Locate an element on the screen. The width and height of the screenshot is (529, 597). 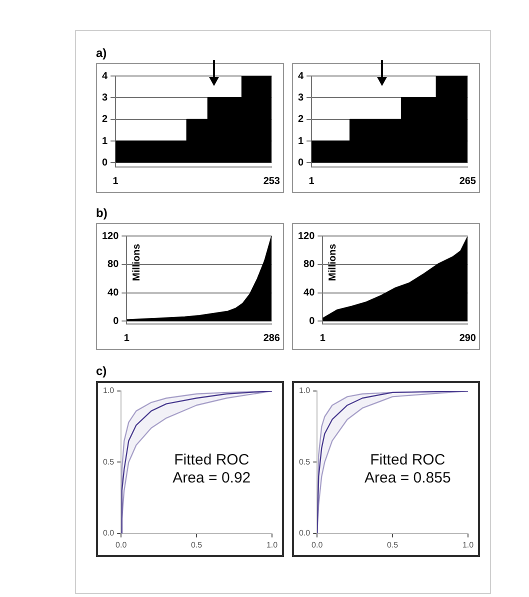
annotation: Area = 0.855 is located at coordinates (407, 477).